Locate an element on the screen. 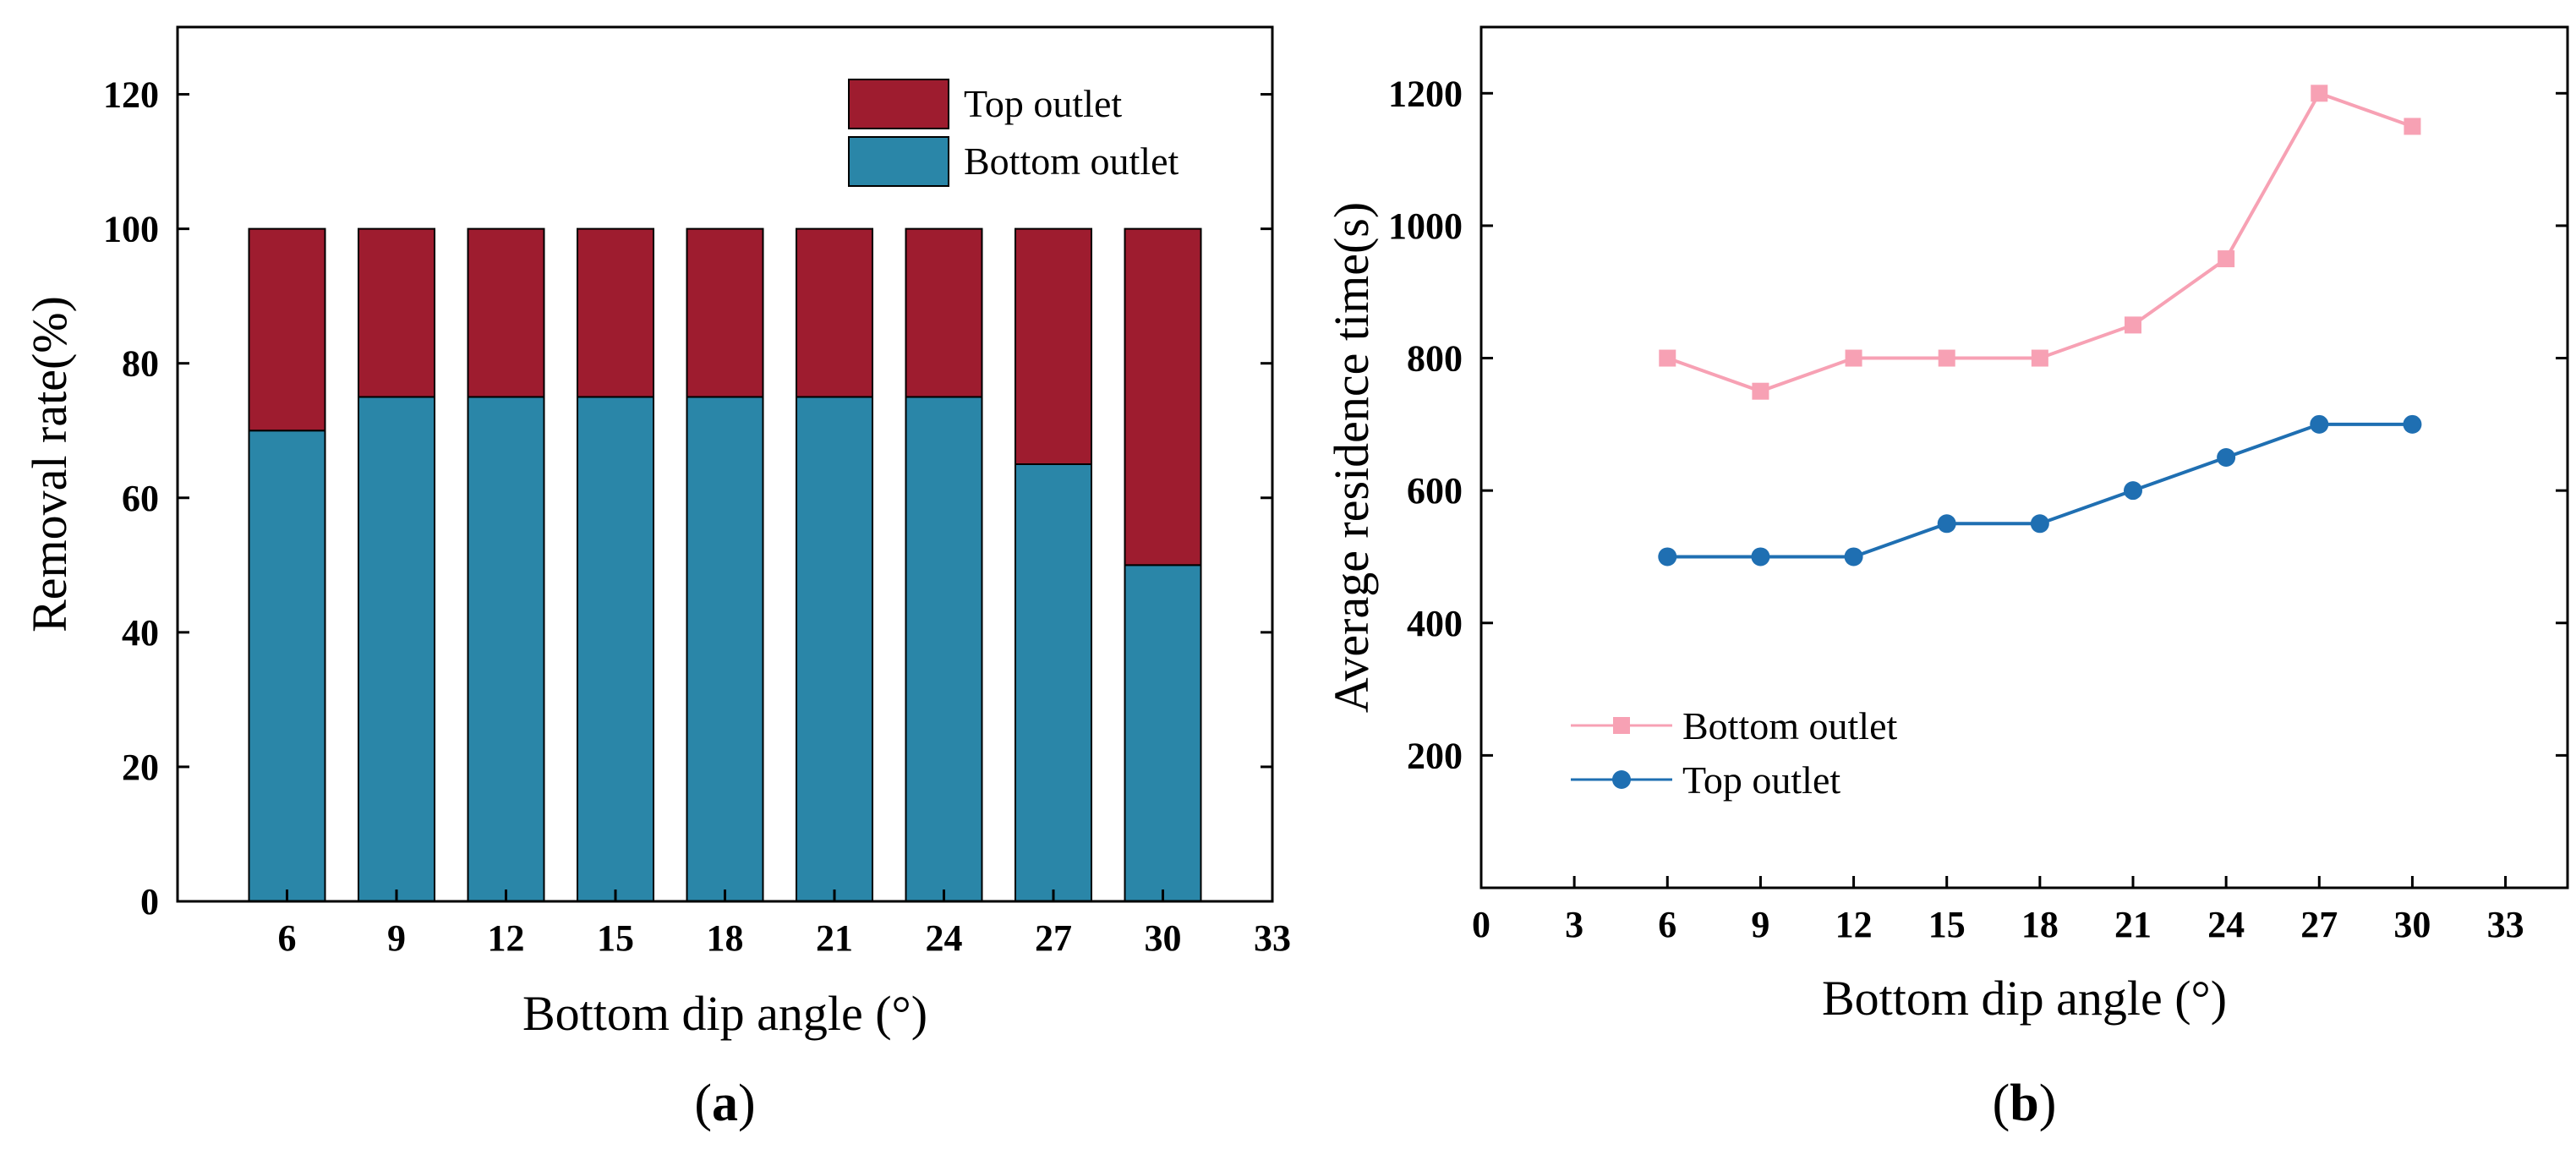 The width and height of the screenshot is (2576, 1155). y-tick-label-0: 0 is located at coordinates (149, 901).